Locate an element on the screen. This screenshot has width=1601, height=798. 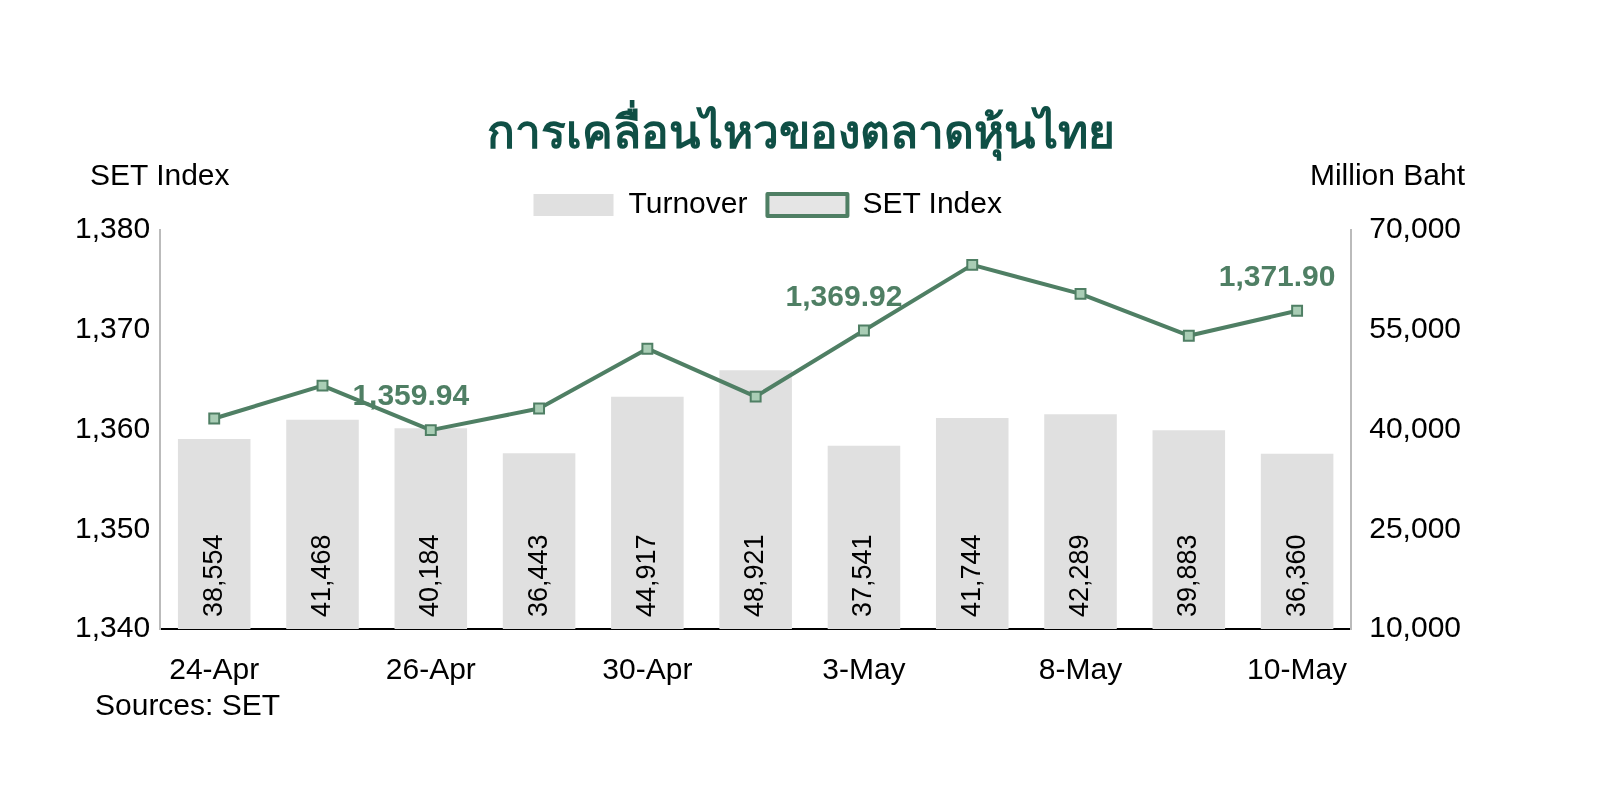
data-label: 41,468 is located at coordinates (320, 575).